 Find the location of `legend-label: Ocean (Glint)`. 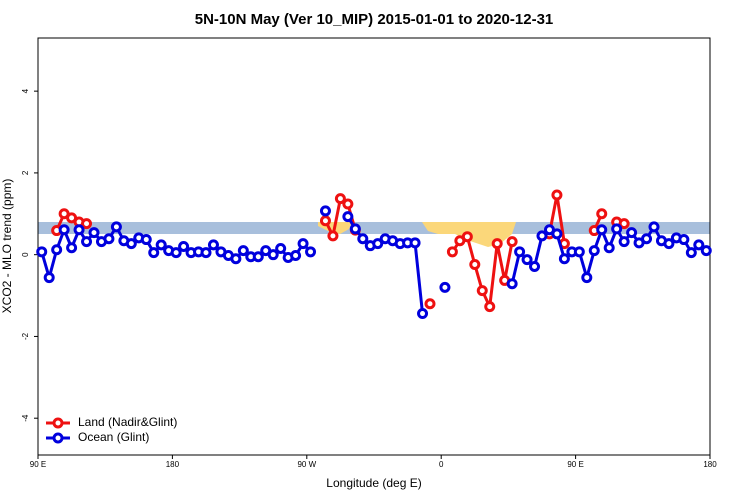

legend-label: Ocean (Glint) is located at coordinates (113, 437).